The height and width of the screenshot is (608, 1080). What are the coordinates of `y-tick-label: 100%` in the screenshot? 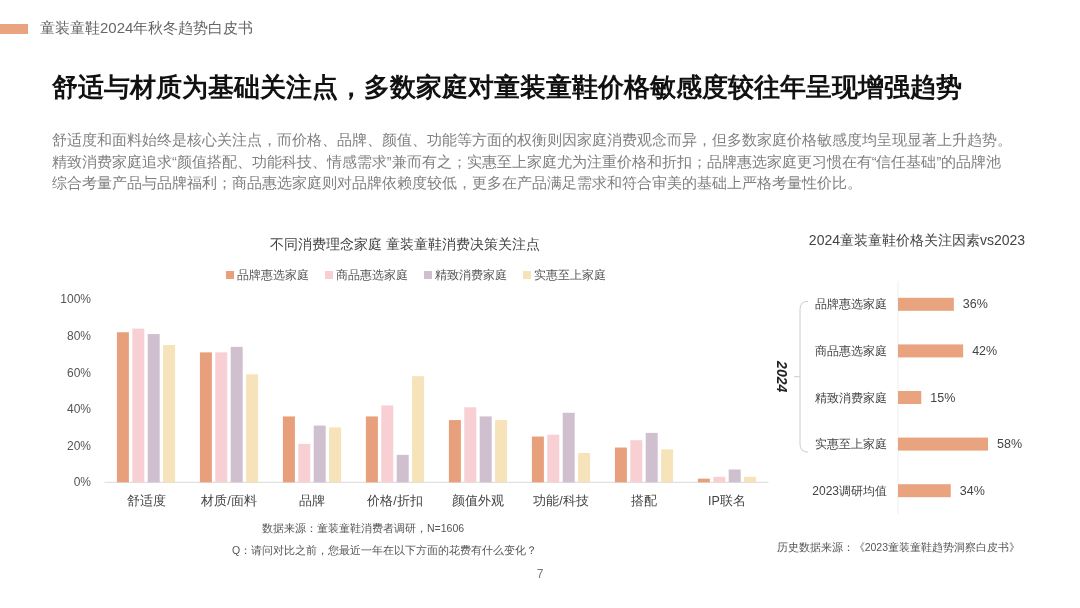 It's located at (76, 299).